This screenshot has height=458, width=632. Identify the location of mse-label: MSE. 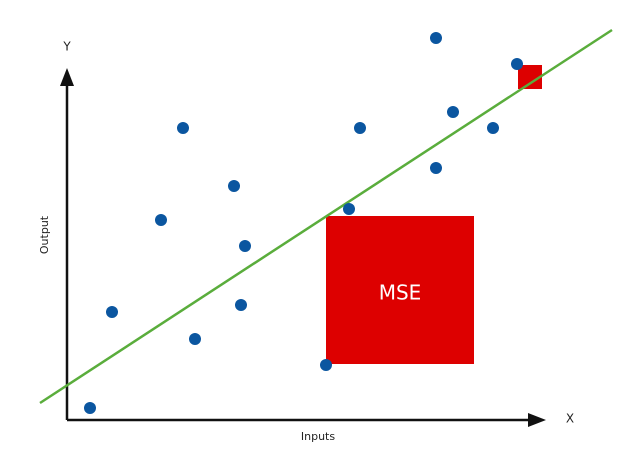
(400, 293).